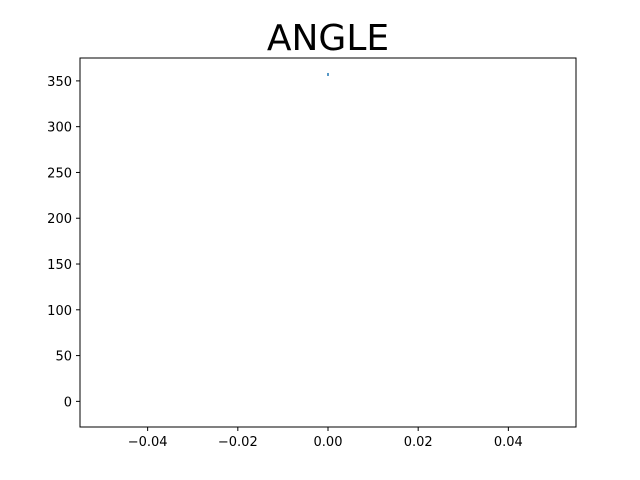 Image resolution: width=640 pixels, height=480 pixels. Describe the element at coordinates (418, 442) in the screenshot. I see `x-tick-label: 0.02` at that location.